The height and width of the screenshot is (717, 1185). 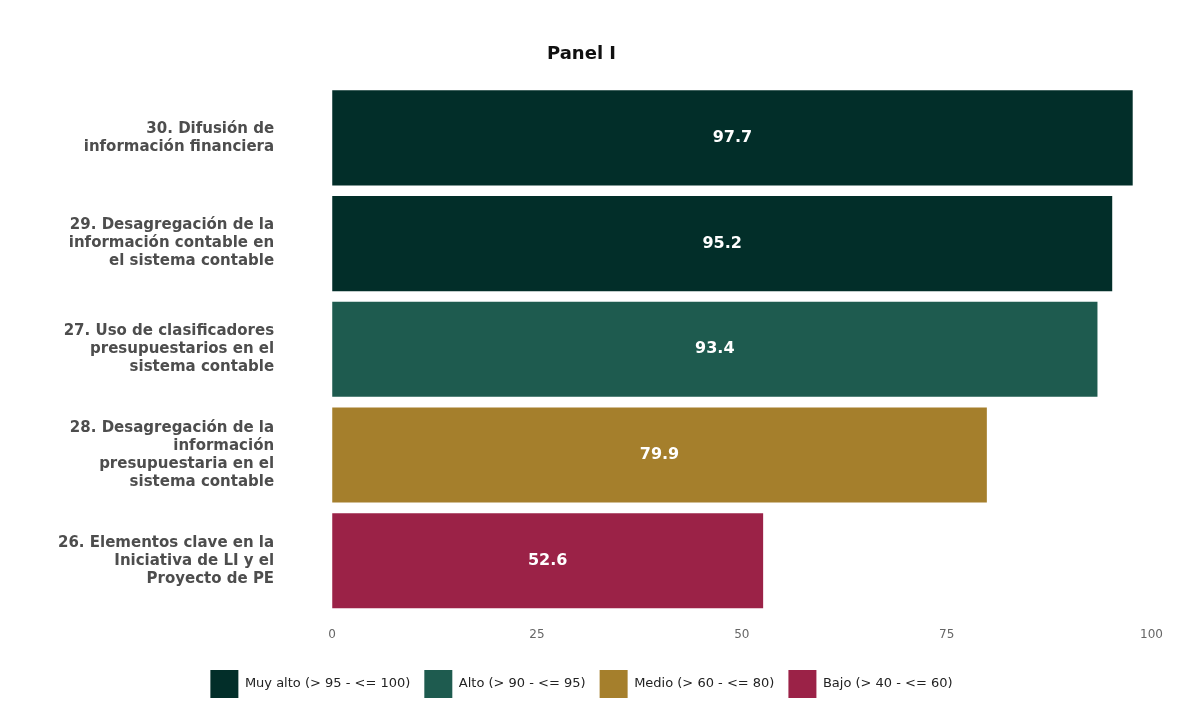 I want to click on y-tick-label: 30. Difusión de información financiera, so click(x=179, y=136).